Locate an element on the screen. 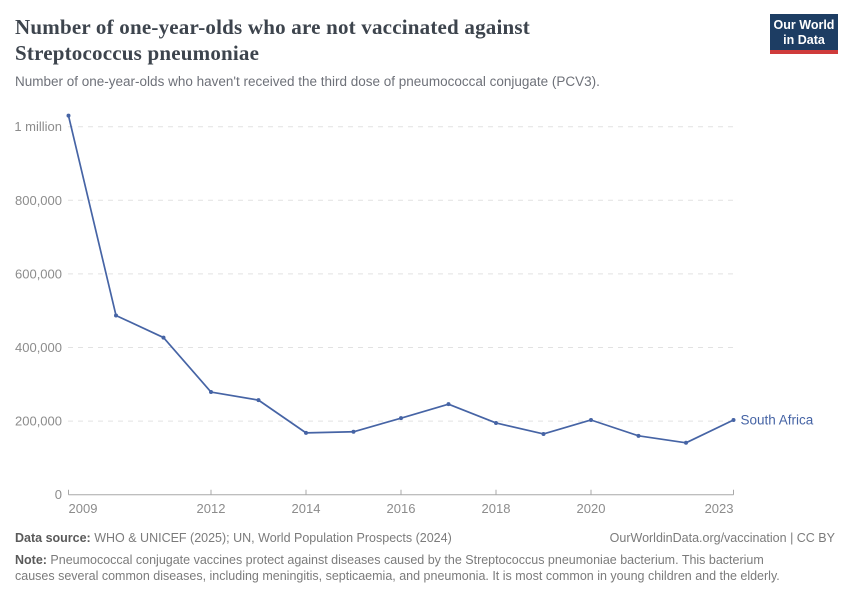  owid-logo-text: Our World in Data is located at coordinates (804, 32).